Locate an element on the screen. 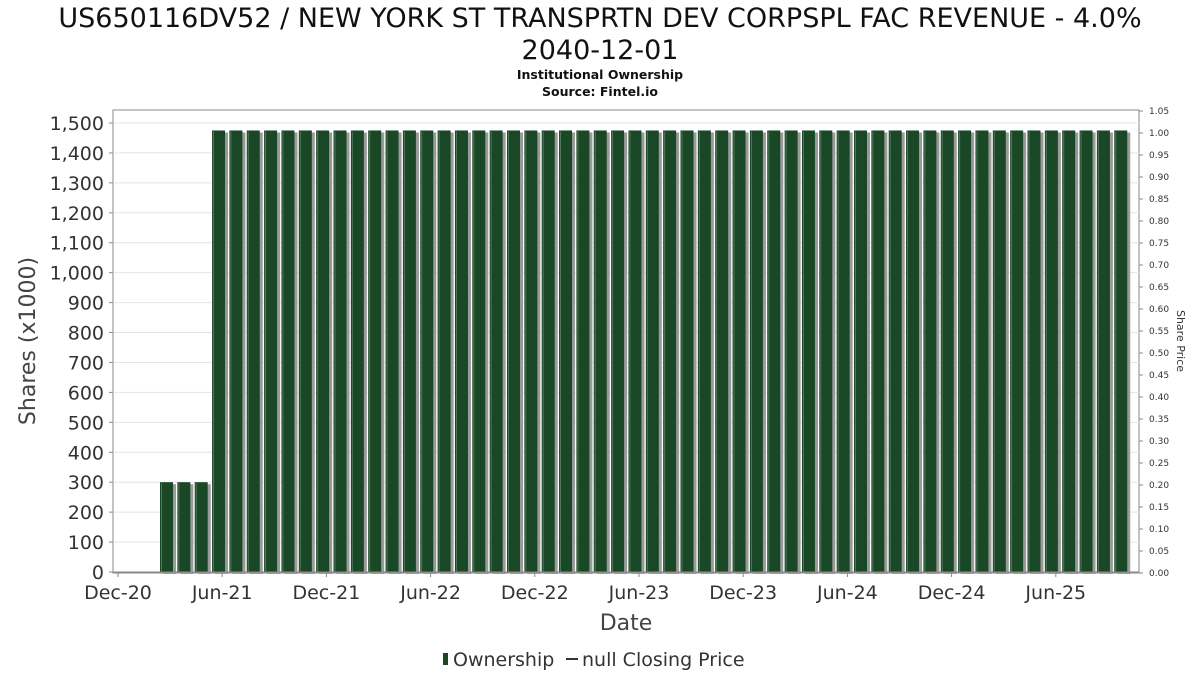  x-tick-label: Dec-21 is located at coordinates (326, 593).